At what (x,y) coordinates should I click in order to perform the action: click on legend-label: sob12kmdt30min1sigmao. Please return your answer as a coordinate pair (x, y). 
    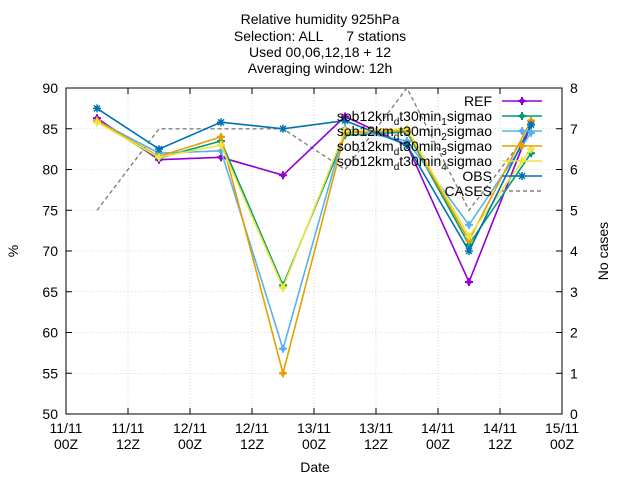
    Looking at the image, I should click on (414, 118).